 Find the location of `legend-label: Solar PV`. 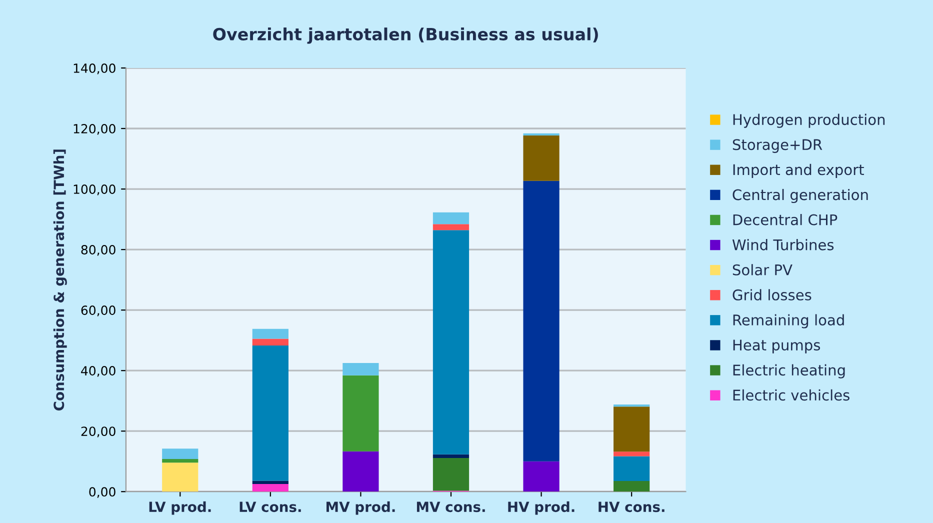

legend-label: Solar PV is located at coordinates (762, 270).